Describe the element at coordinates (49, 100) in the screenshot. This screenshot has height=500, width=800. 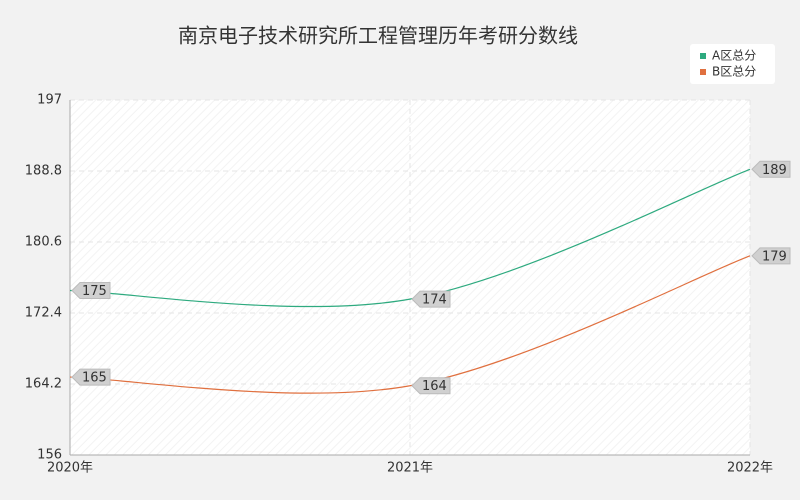
I see `y-tick-label: 197` at that location.